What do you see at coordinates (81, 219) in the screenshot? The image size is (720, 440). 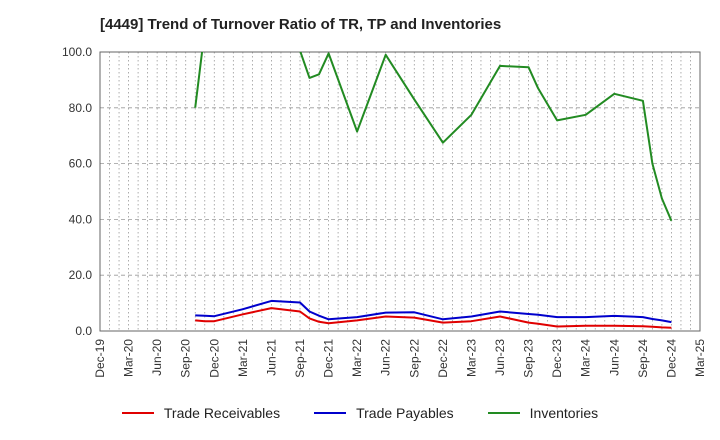 I see `y-tick-label: 40.0` at bounding box center [81, 219].